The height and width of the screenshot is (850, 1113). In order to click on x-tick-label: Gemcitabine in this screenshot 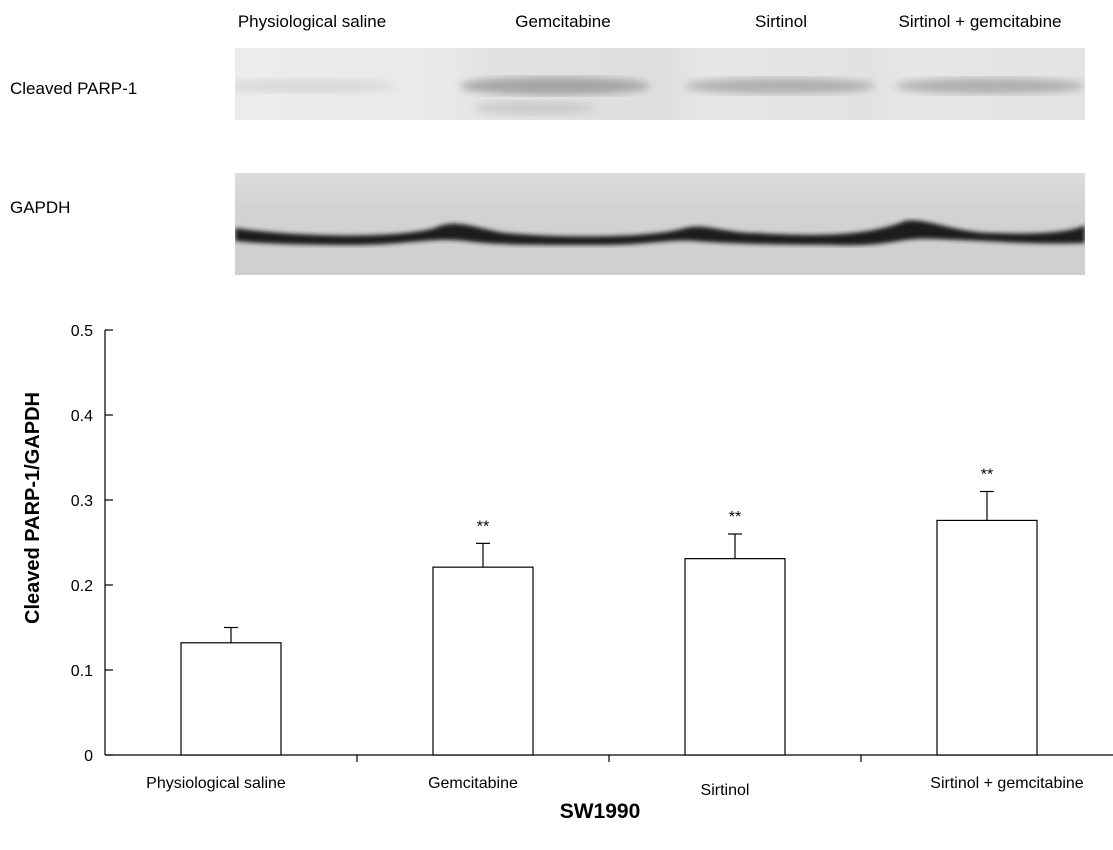, I will do `click(473, 783)`.